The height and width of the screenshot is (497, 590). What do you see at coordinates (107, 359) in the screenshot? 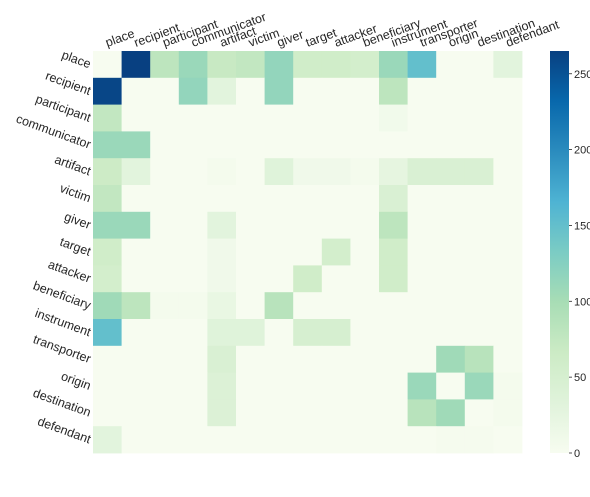
I see `heatmap-cell-transporter-place` at bounding box center [107, 359].